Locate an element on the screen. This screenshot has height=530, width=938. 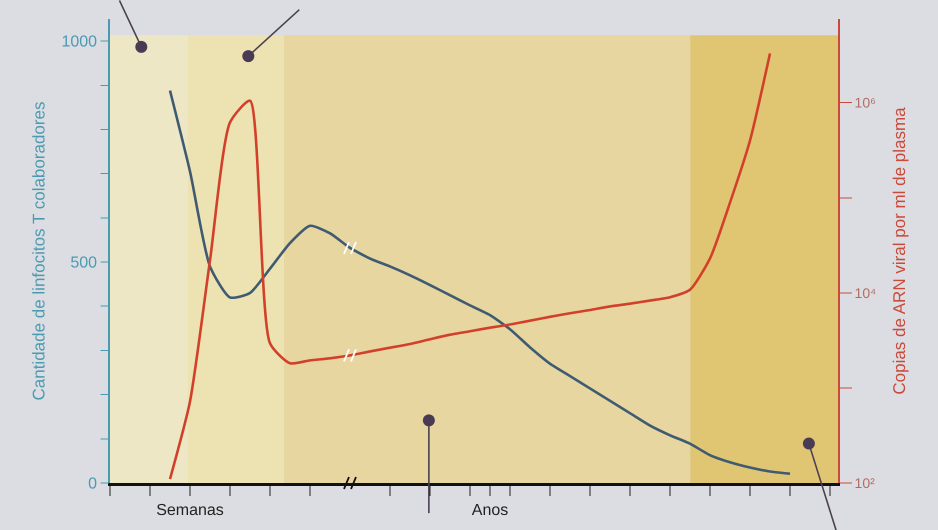
y2-tick-label: 10² is located at coordinates (865, 482).